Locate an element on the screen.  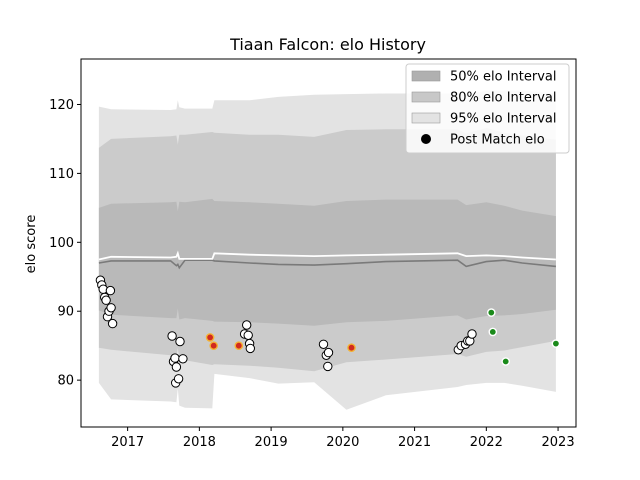
x-tick-label: 2022 is located at coordinates (486, 442).